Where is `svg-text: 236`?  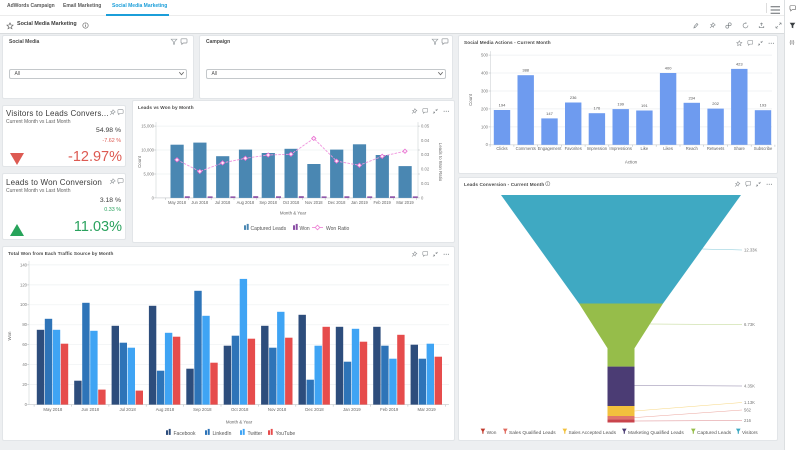
svg-text: 236 is located at coordinates (573, 97).